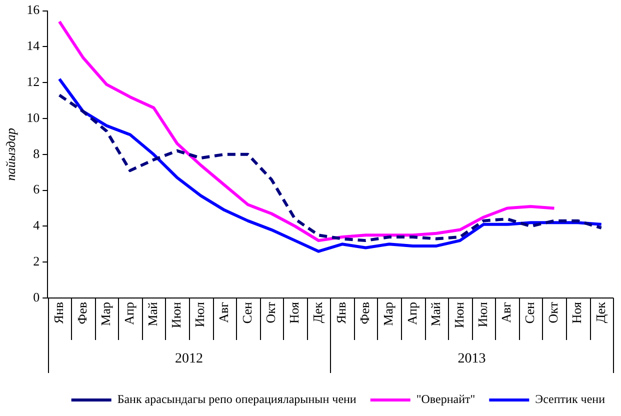 The image size is (621, 416). I want to click on legend-label: Банк арасындагы репо операцияларынын чени, so click(237, 399).